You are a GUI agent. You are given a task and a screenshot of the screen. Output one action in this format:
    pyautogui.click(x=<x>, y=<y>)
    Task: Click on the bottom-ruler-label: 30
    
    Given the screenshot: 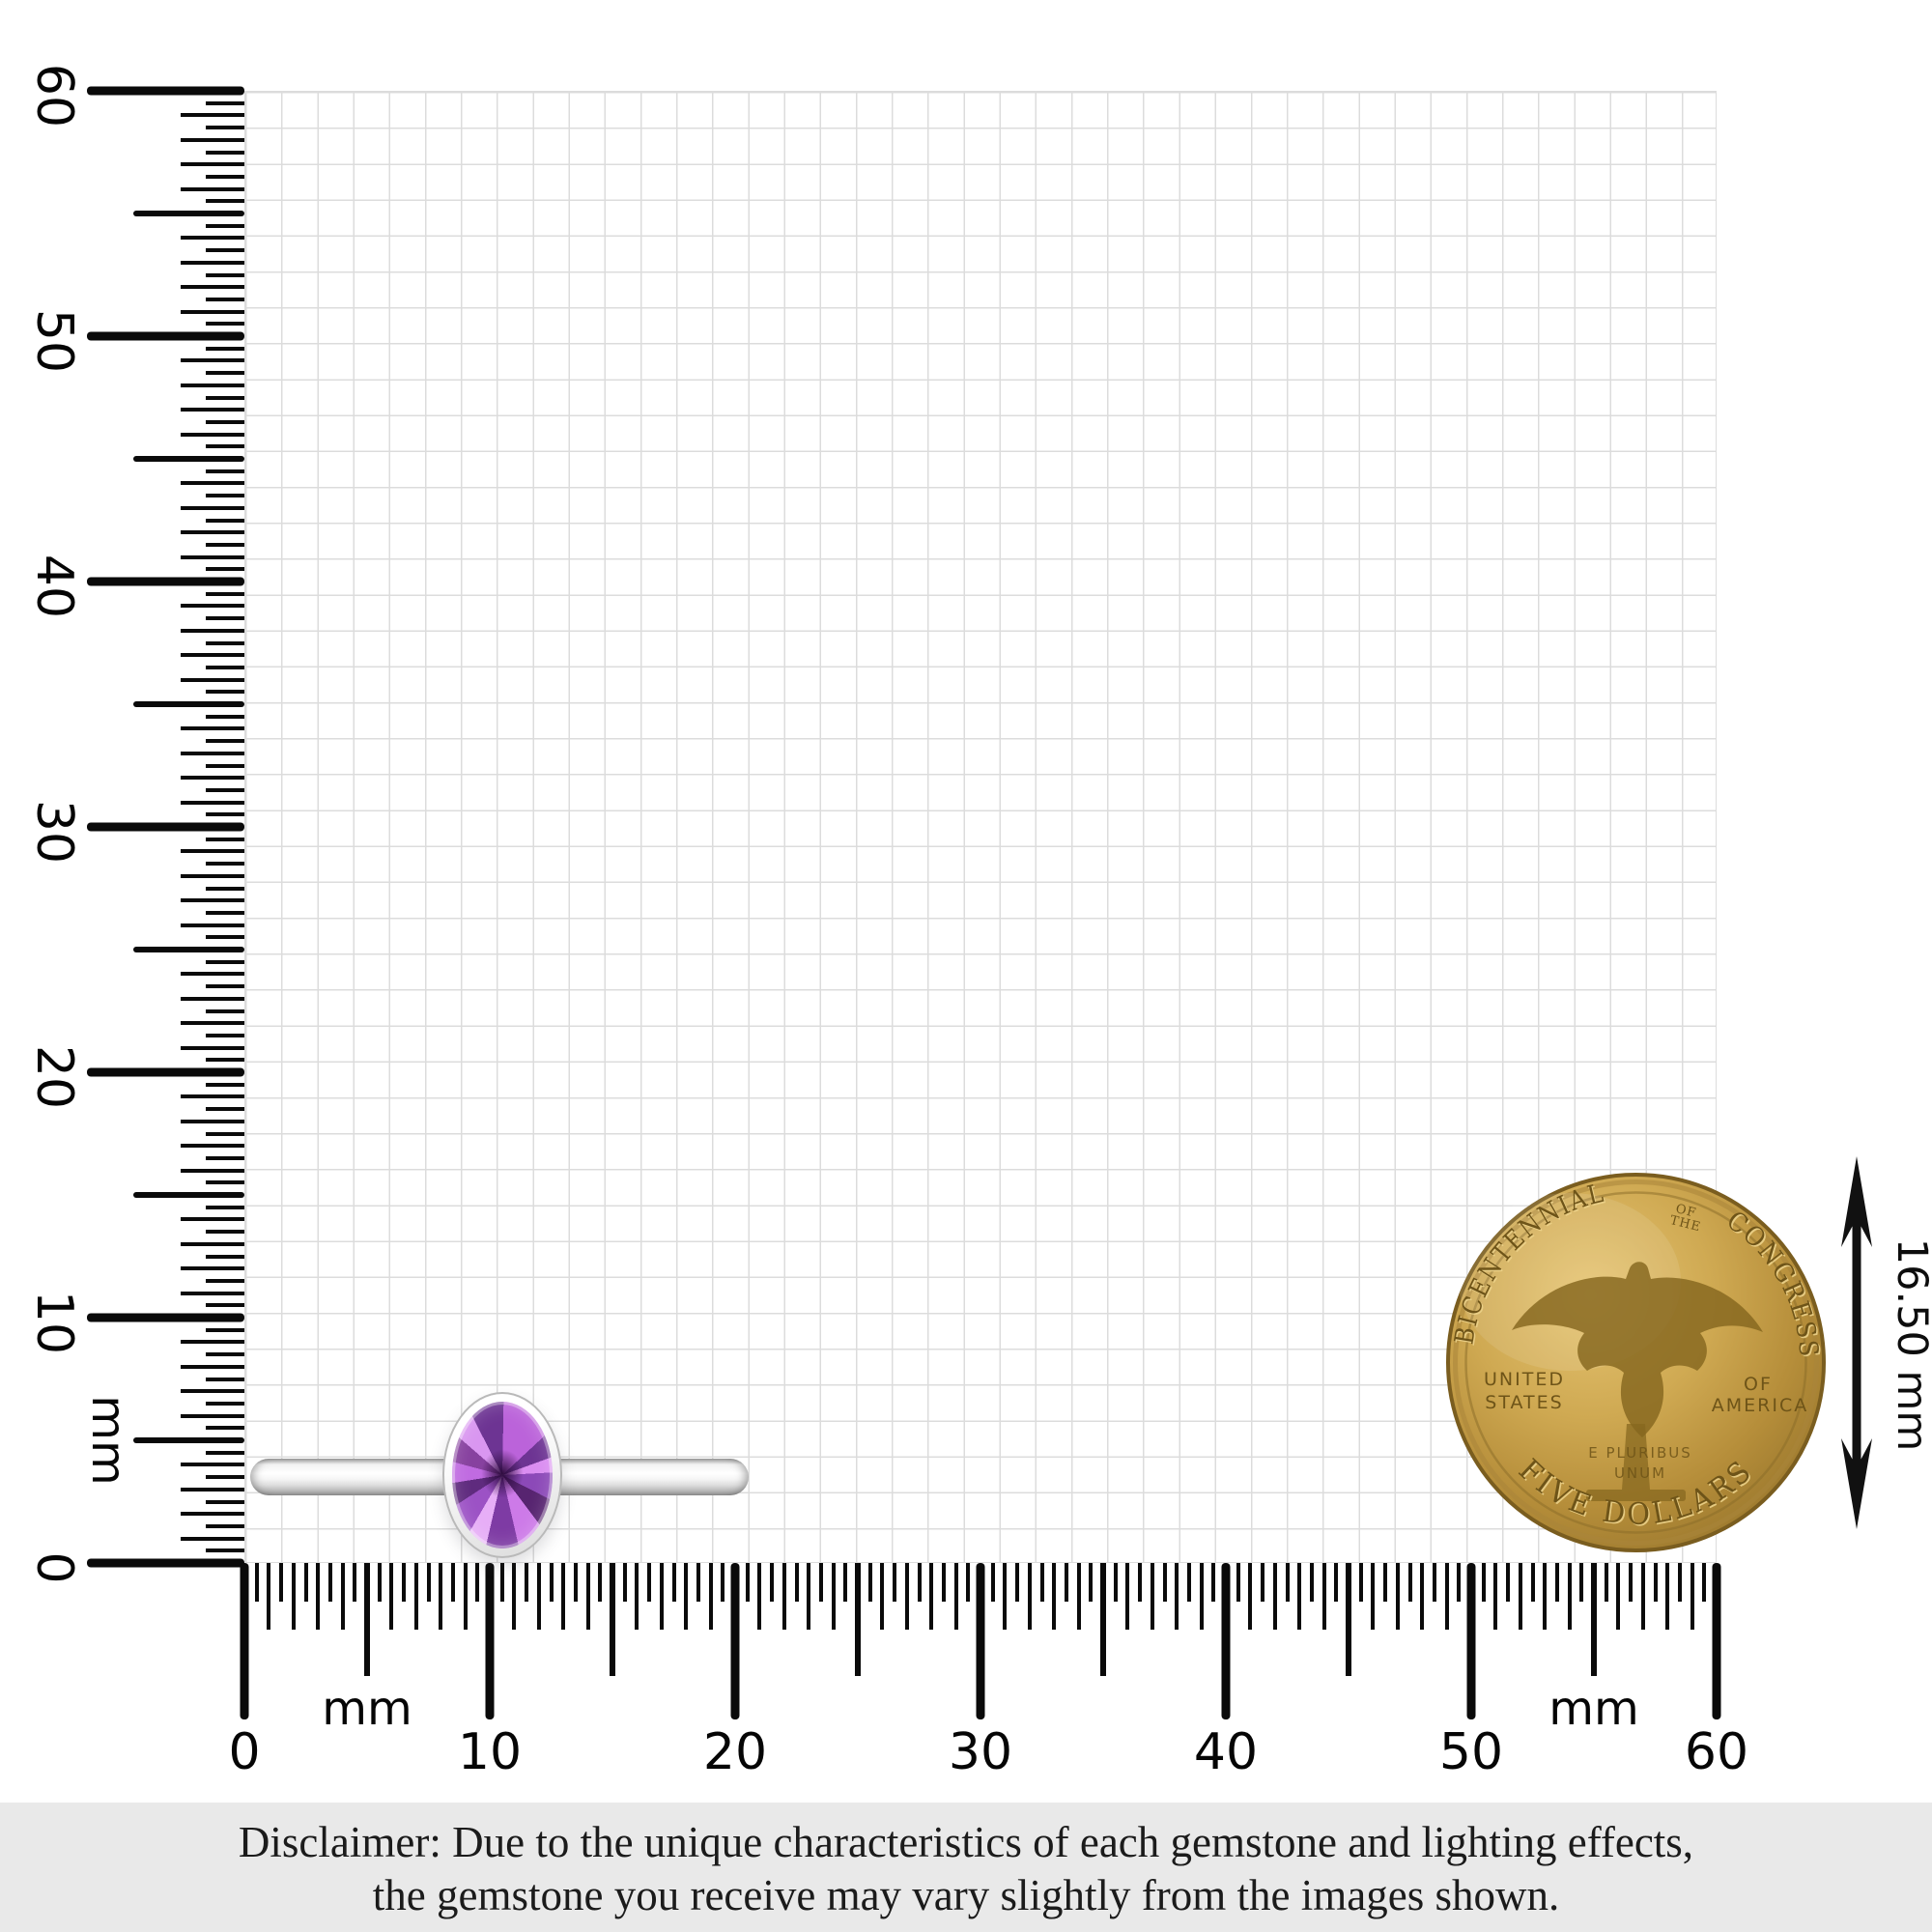 What is the action you would take?
    pyautogui.click(x=980, y=1752)
    